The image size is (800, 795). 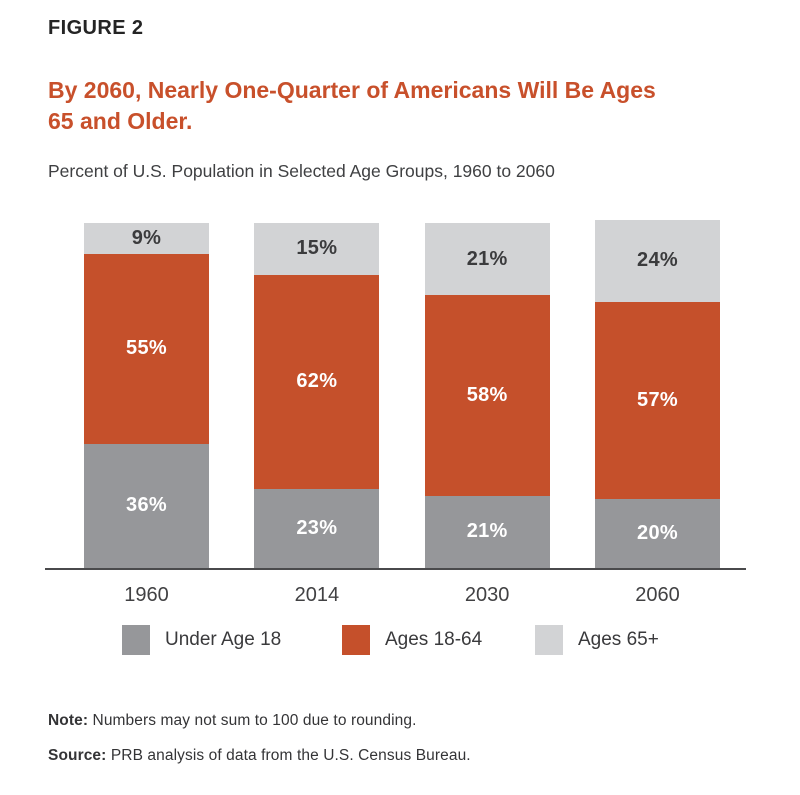 What do you see at coordinates (618, 639) in the screenshot?
I see `legend-label-ages-65: Ages 65+` at bounding box center [618, 639].